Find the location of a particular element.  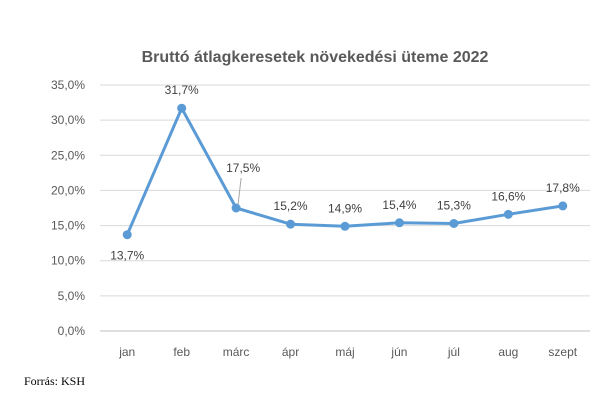

data-label: 17,8% is located at coordinates (563, 188).